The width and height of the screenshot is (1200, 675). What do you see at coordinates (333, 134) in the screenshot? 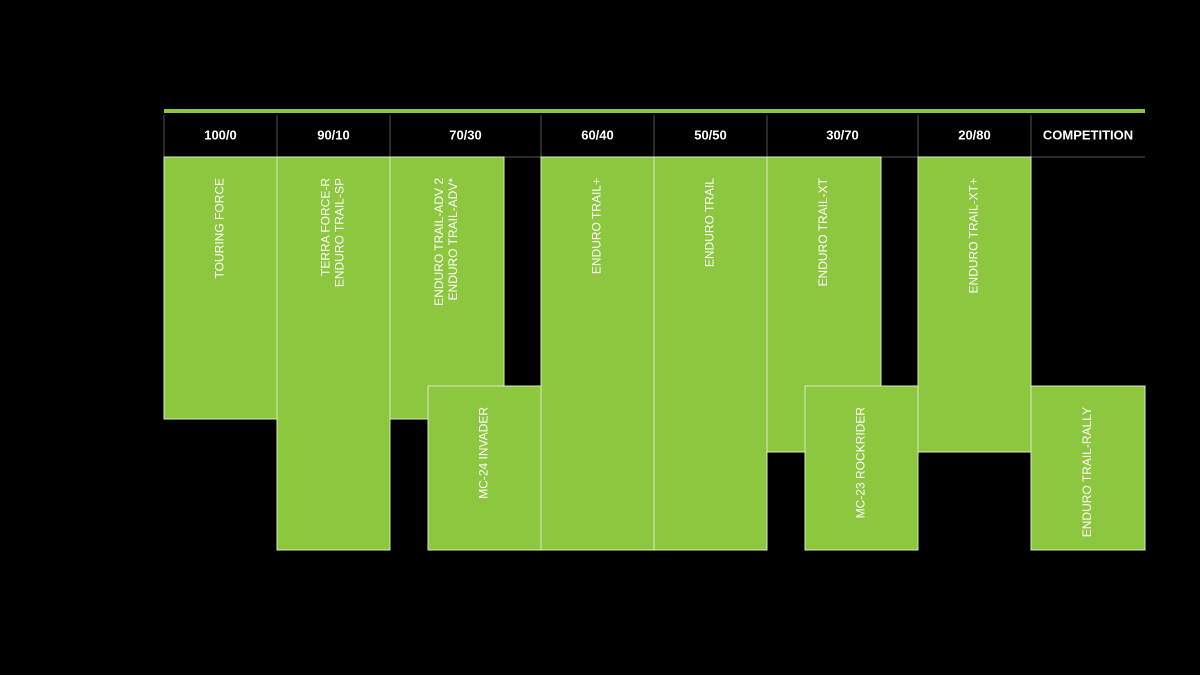
I see `column-header: 90/10` at bounding box center [333, 134].